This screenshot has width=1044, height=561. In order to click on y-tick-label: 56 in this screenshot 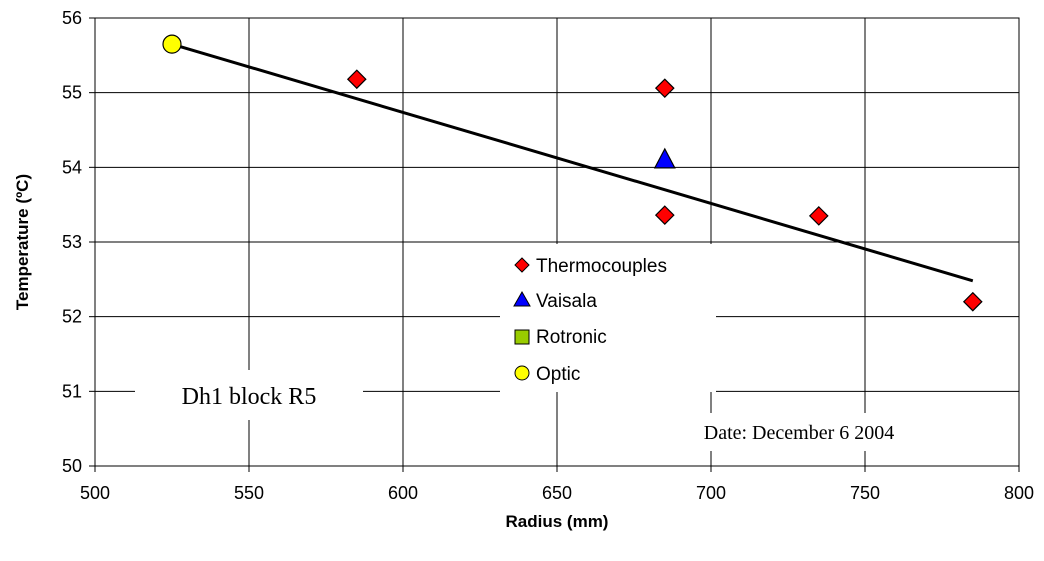, I will do `click(72, 18)`.